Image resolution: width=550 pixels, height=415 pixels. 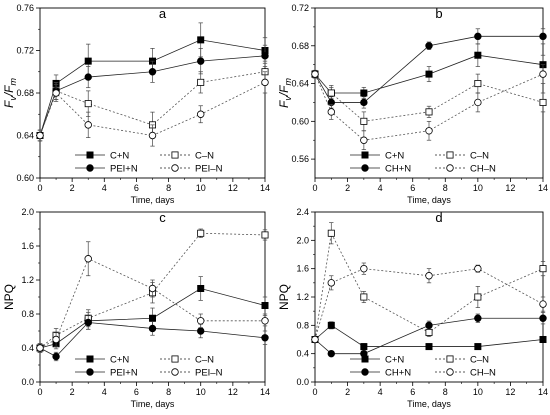 I want to click on x-tick-label: 12, so click(x=233, y=392).